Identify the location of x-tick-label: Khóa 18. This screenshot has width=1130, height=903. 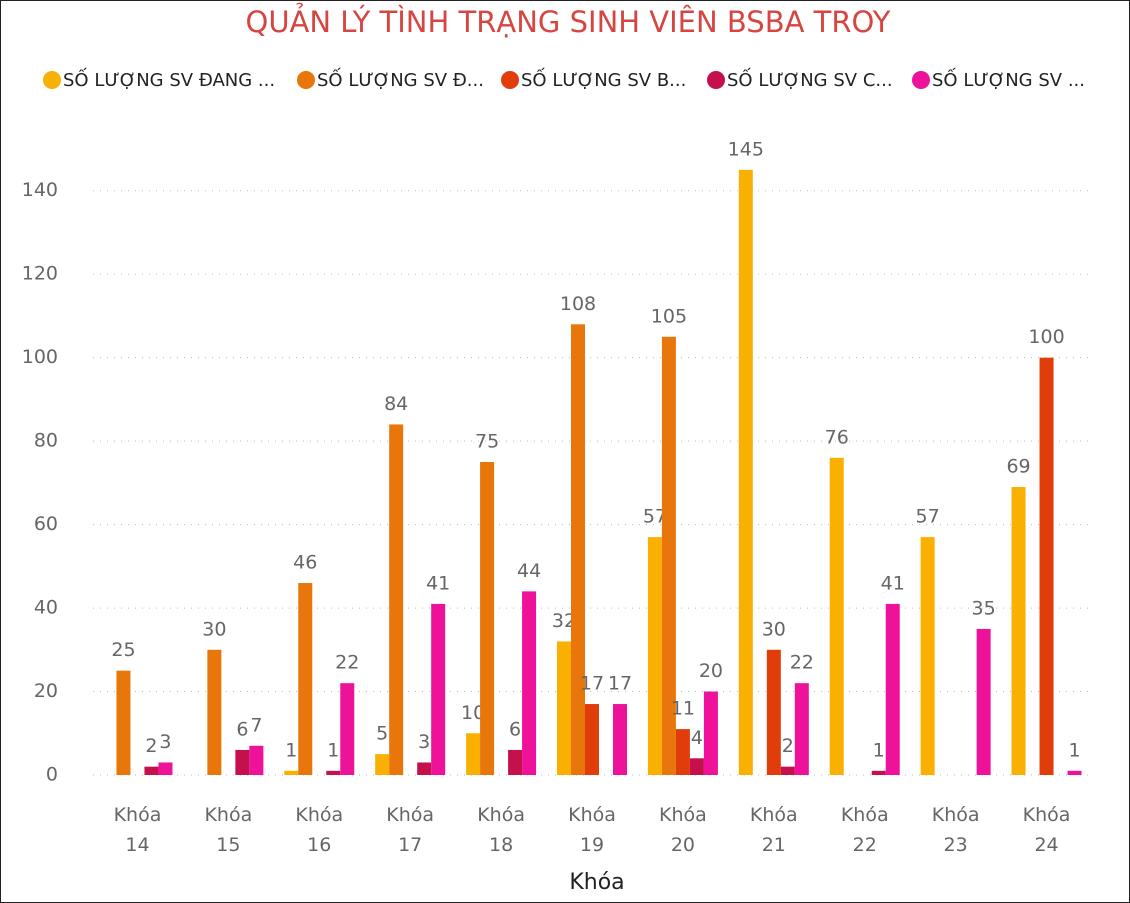
(501, 830).